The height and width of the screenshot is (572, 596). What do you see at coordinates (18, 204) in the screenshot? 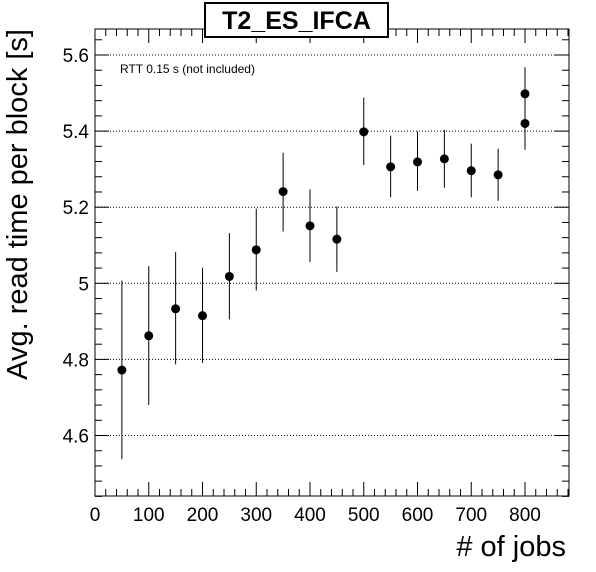
I see `y-axis-title: Avg. read time per block [s]` at bounding box center [18, 204].